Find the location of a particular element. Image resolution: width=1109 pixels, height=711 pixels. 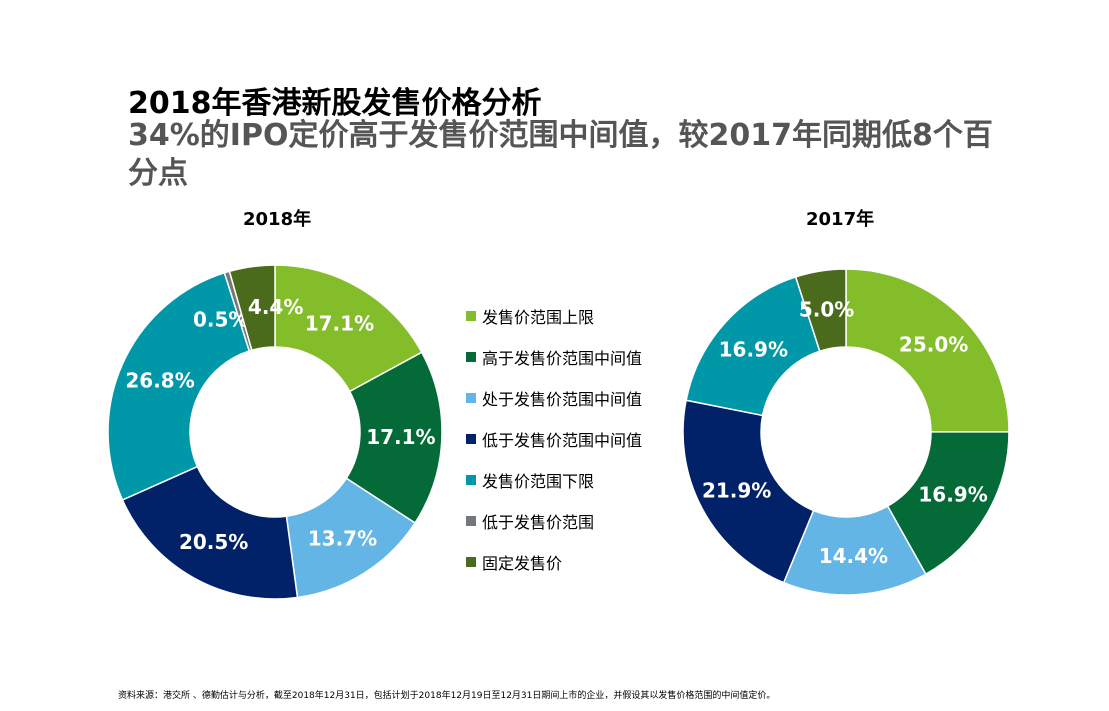

slice-label: 20.5% is located at coordinates (213, 542).